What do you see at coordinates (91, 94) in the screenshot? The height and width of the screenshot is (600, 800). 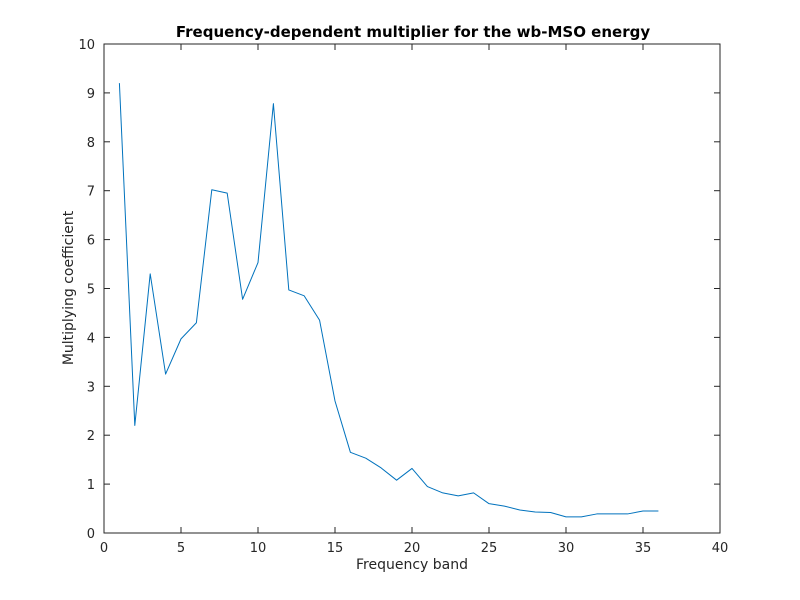 I see `y-tick-label: 9` at bounding box center [91, 94].